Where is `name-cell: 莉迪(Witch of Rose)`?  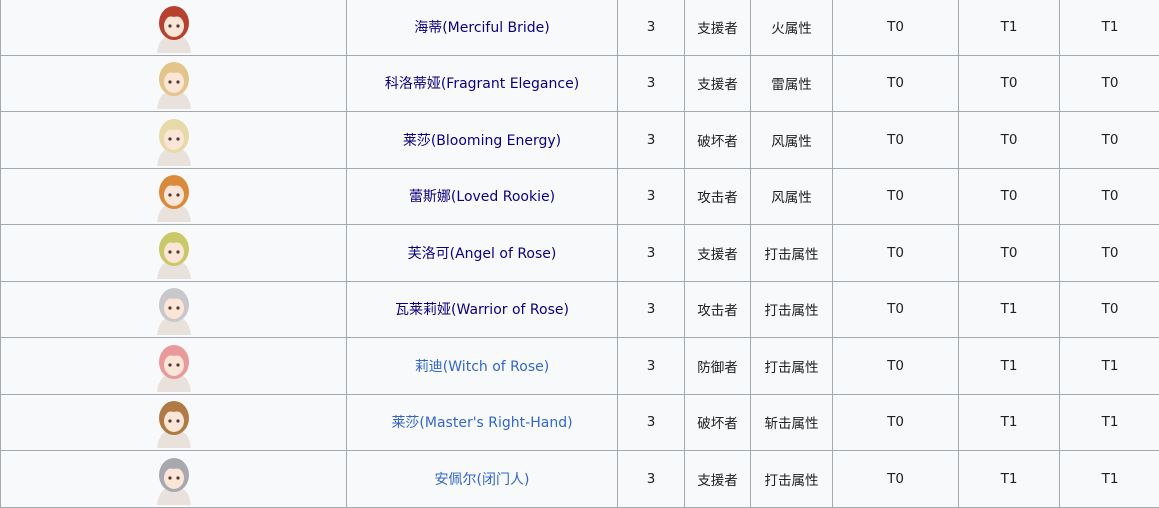
name-cell: 莉迪(Witch of Rose) is located at coordinates (482, 366).